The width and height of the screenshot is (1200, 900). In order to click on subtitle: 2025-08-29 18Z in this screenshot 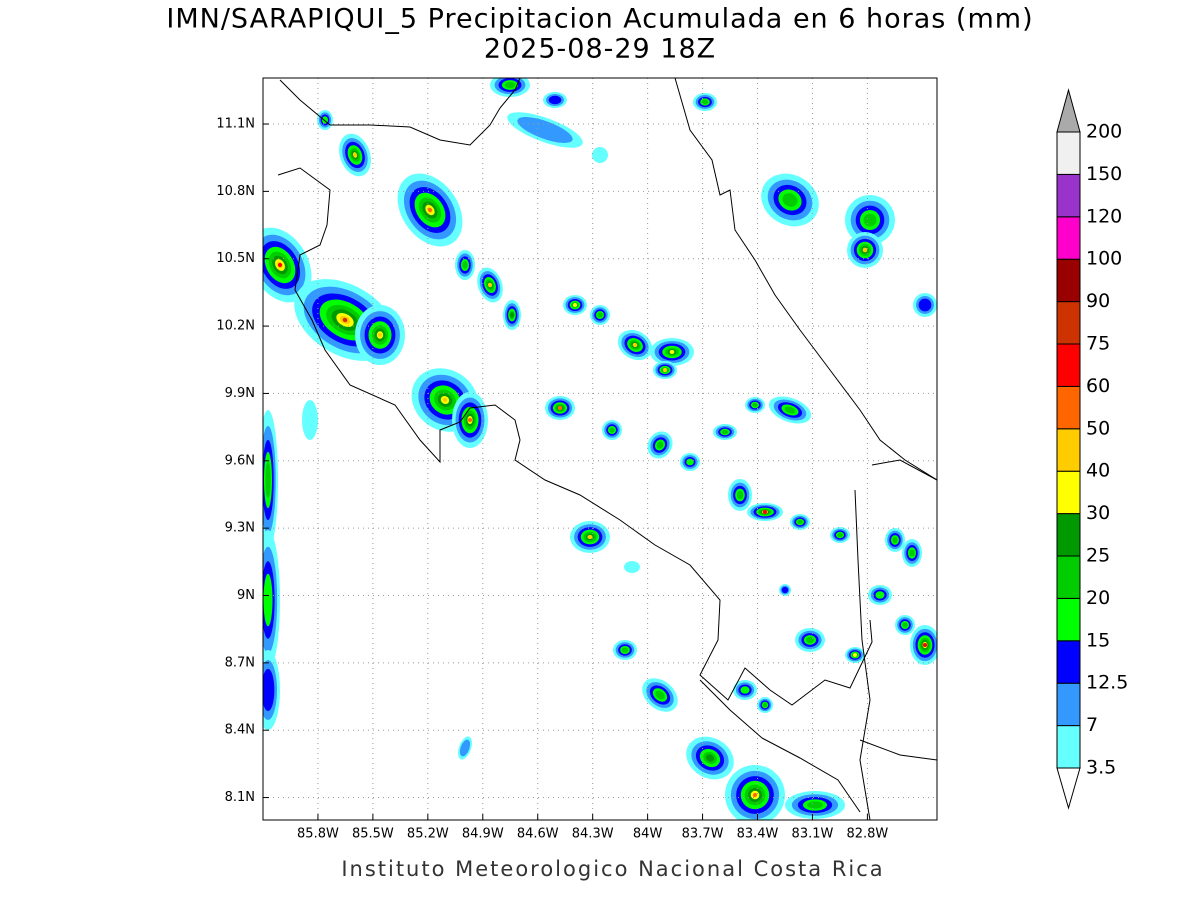, I will do `click(600, 49)`.